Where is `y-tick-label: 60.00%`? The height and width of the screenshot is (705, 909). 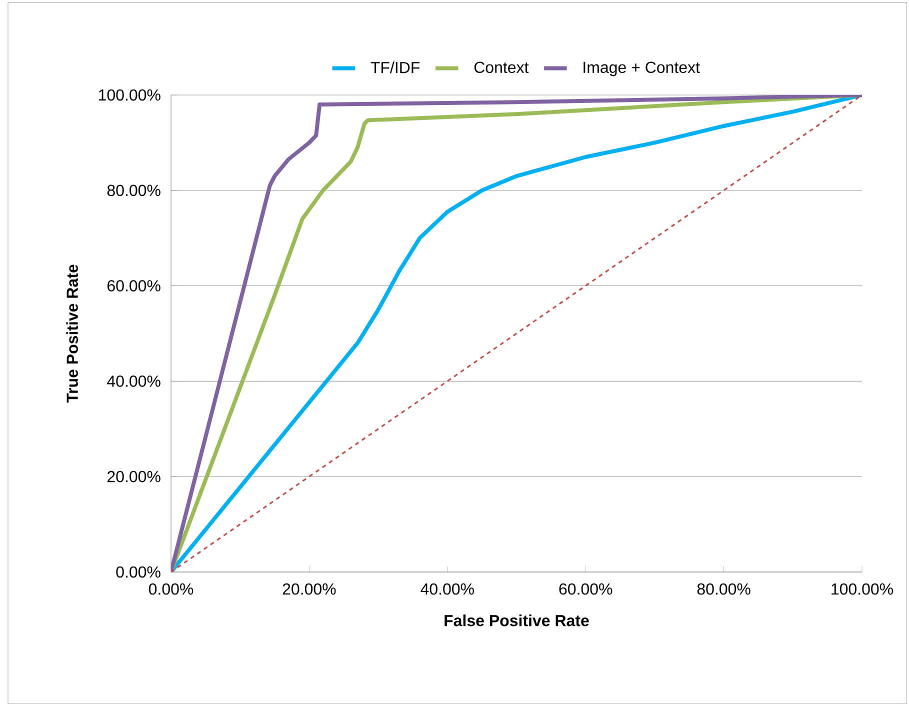
y-tick-label: 60.00% is located at coordinates (134, 286).